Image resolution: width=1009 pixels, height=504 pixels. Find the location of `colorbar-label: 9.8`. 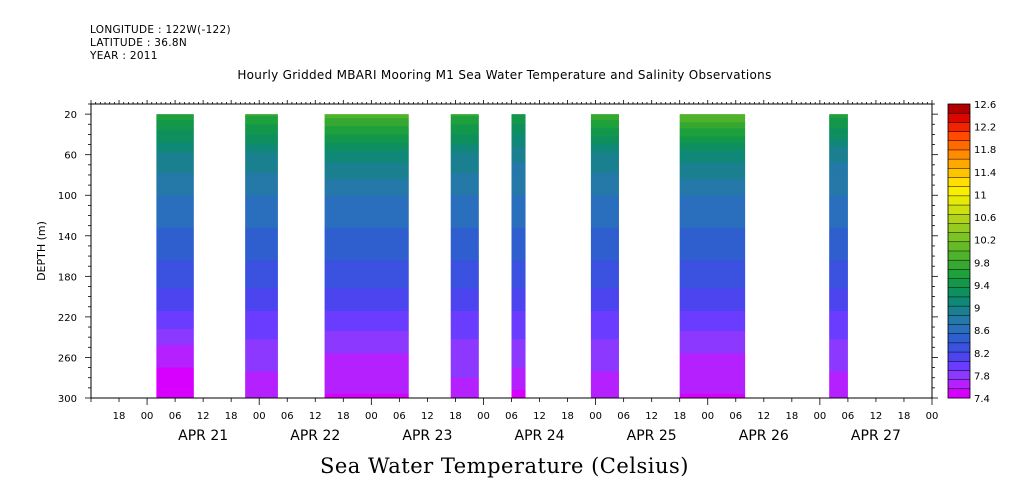

colorbar-label: 9.8 is located at coordinates (982, 263).